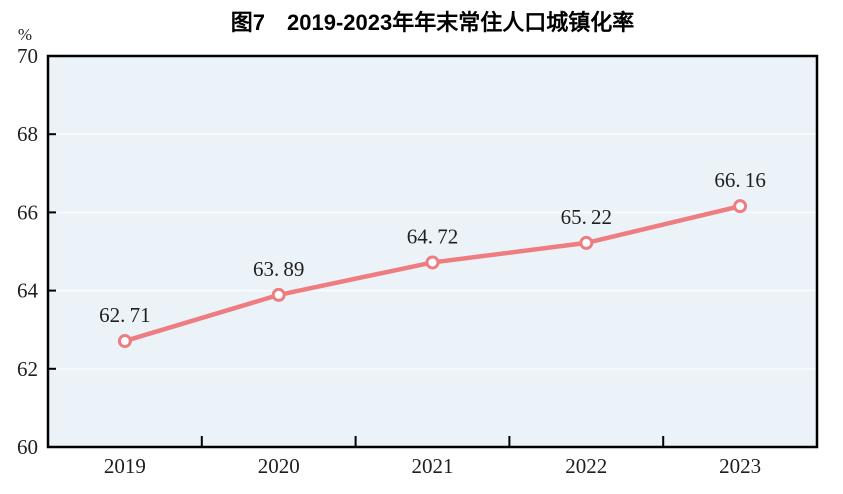 The width and height of the screenshot is (843, 494). What do you see at coordinates (278, 269) in the screenshot?
I see `data-point-label: 63. 89` at bounding box center [278, 269].